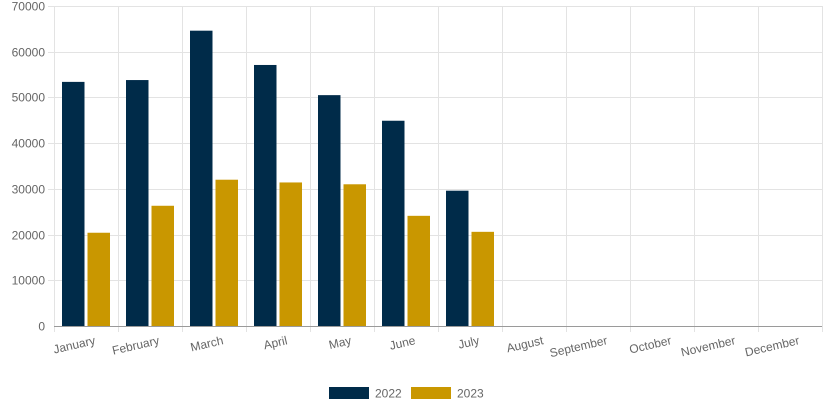  I want to click on y-tick-label: 10000, so click(29, 281).